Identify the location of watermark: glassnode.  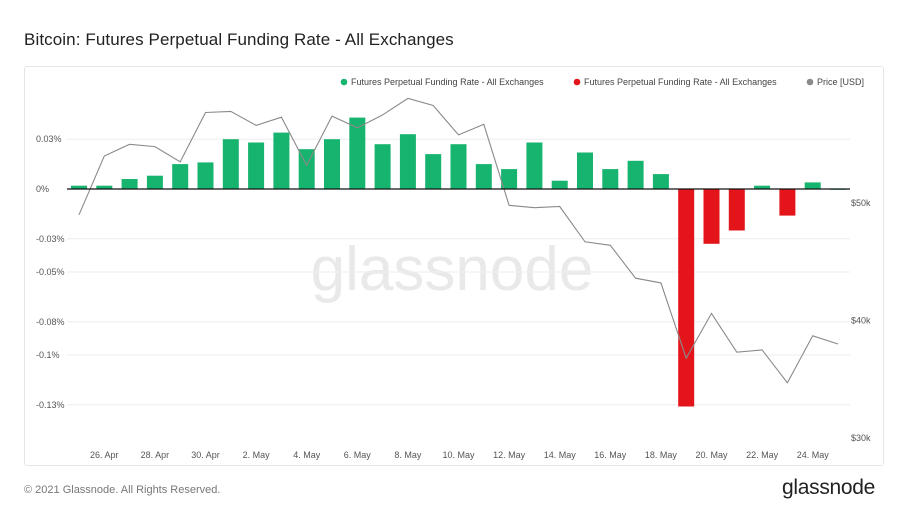
(452, 269).